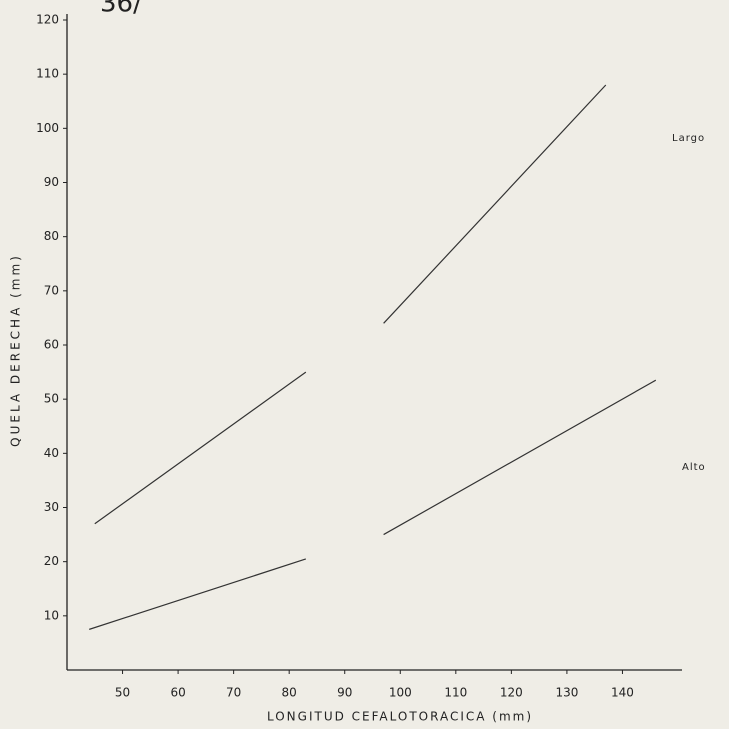 The height and width of the screenshot is (729, 729). I want to click on y-tick-label: 60, so click(51, 345).